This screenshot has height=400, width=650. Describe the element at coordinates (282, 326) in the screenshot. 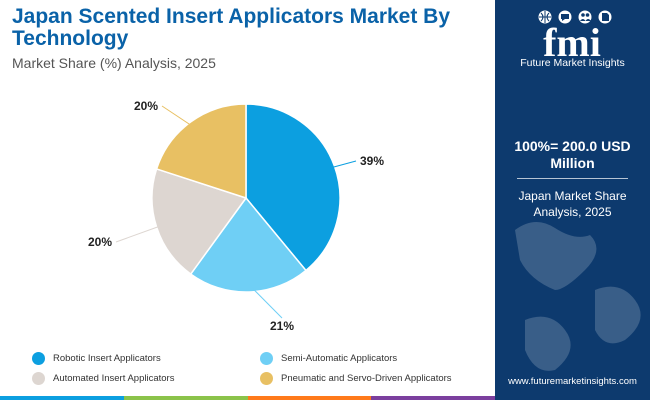

I see `data-label-semi-automatic: 21%` at that location.